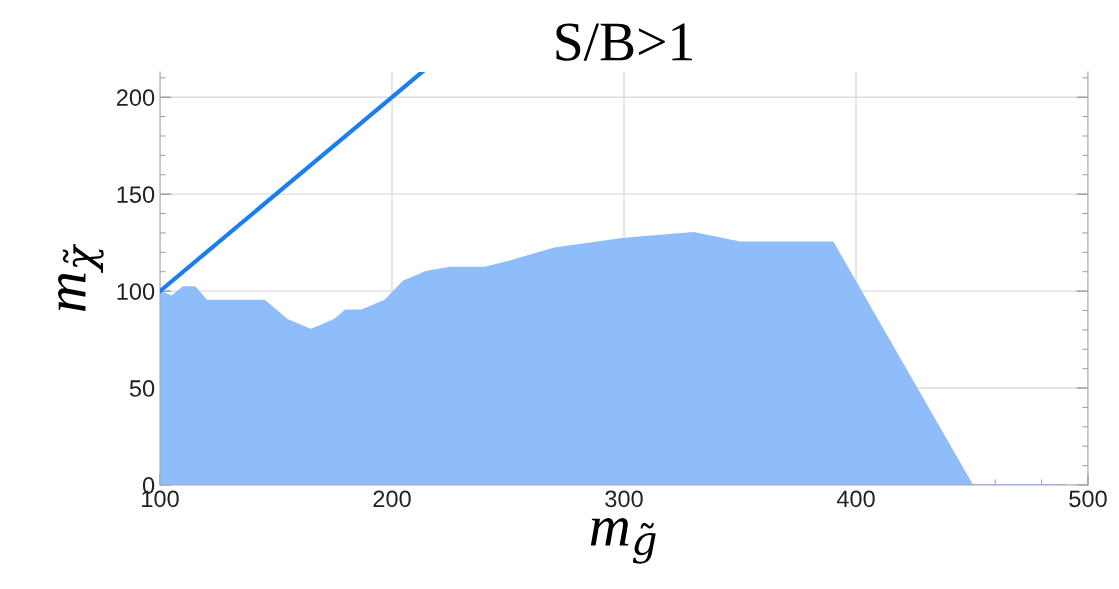  What do you see at coordinates (136, 194) in the screenshot?
I see `y-tick-label: 150` at bounding box center [136, 194].